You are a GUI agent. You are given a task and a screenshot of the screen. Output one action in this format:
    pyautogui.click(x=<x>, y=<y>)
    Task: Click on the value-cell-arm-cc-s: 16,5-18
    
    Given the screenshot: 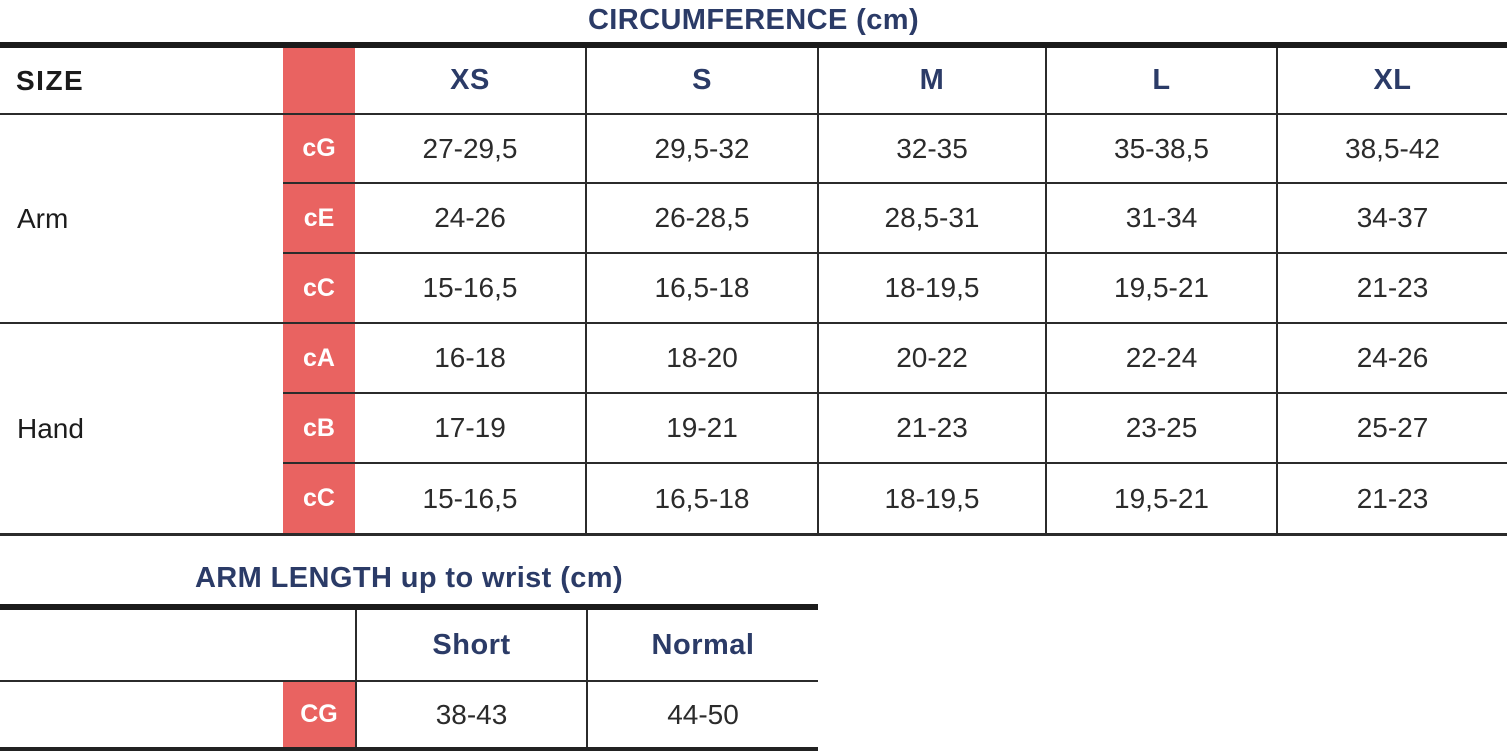 What is the action you would take?
    pyautogui.click(x=701, y=287)
    